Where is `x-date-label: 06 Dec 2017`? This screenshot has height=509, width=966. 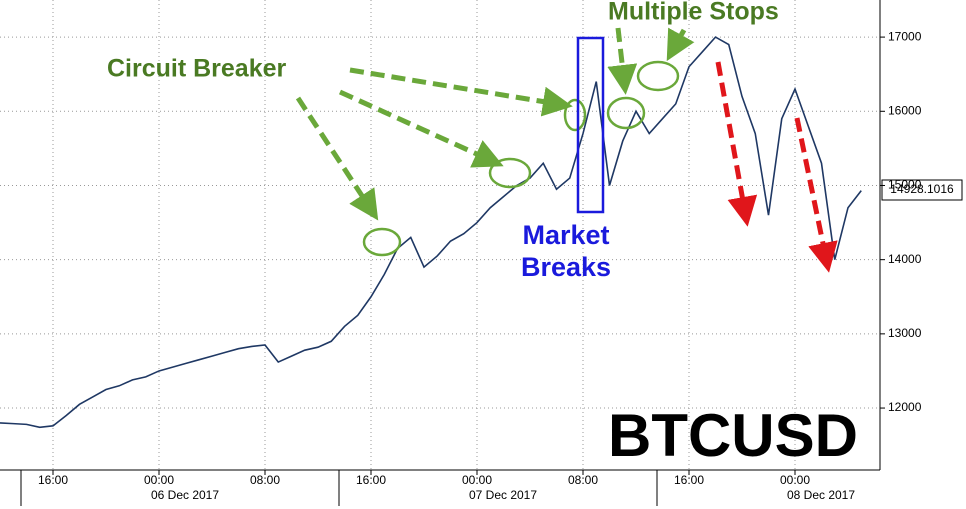 x-date-label: 06 Dec 2017 is located at coordinates (185, 495).